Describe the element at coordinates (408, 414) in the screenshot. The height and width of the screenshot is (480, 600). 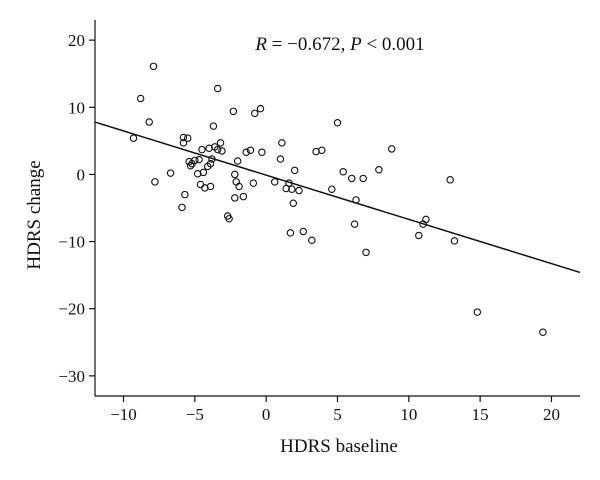
I see `x-tick-label: 10` at that location.